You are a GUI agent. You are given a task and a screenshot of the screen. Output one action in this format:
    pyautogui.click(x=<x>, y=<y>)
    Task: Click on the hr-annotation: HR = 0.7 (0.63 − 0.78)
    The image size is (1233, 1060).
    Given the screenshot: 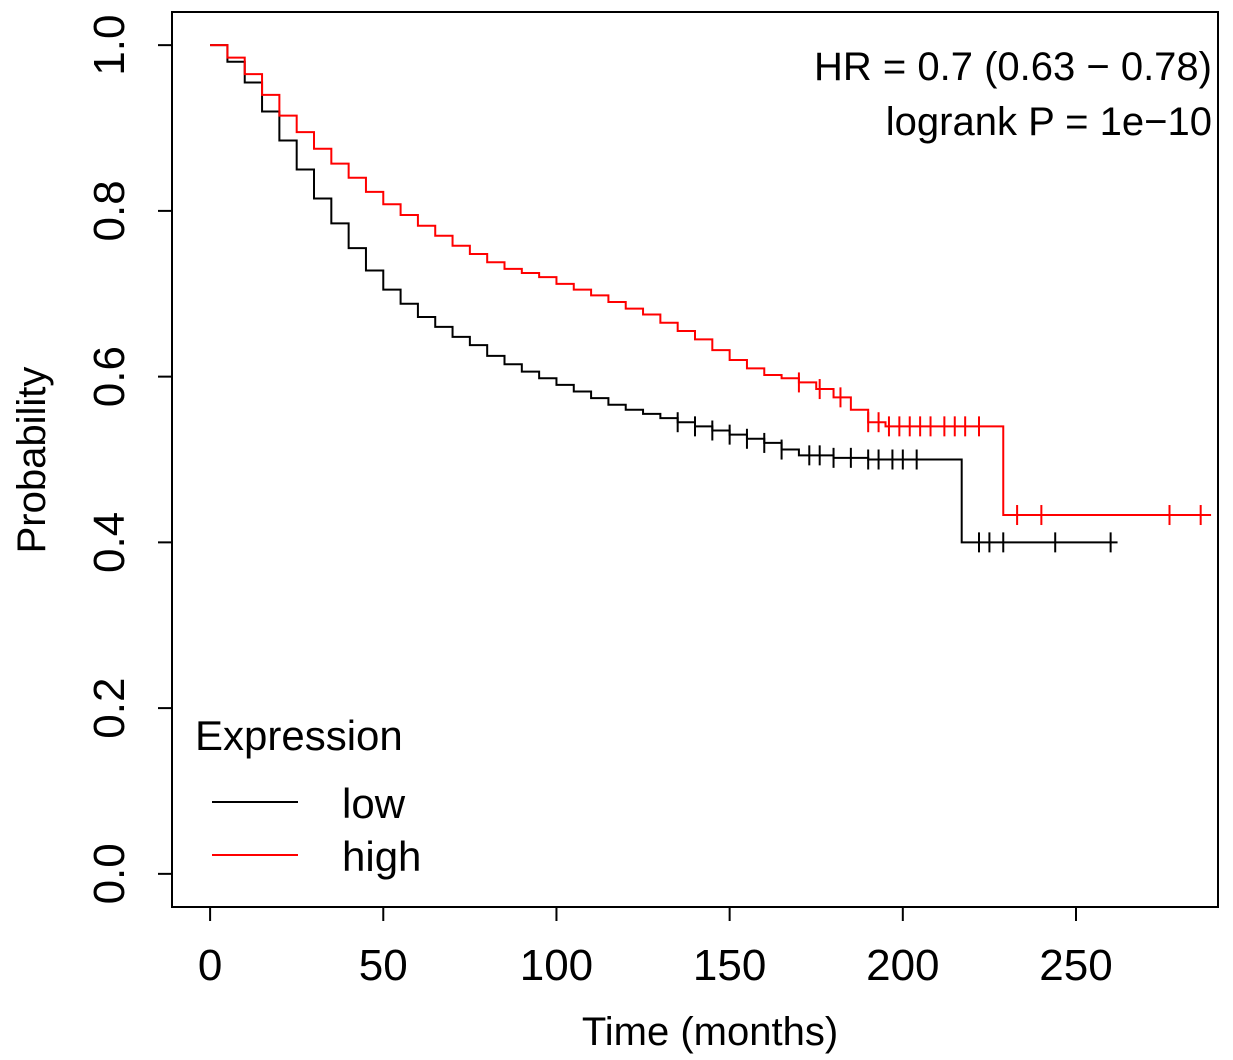 What is the action you would take?
    pyautogui.click(x=1013, y=67)
    